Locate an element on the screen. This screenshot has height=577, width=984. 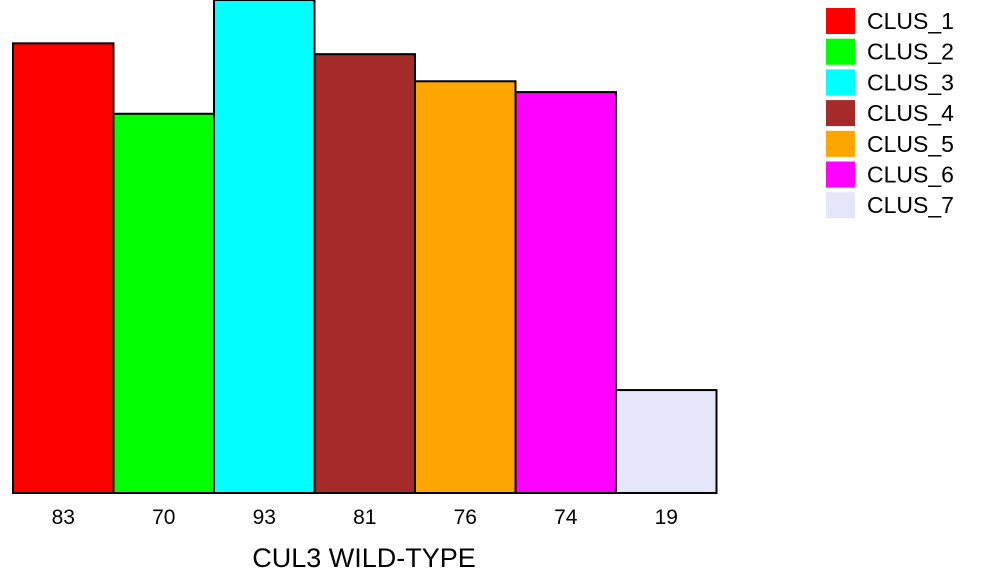
tick-label: 81 is located at coordinates (364, 517).